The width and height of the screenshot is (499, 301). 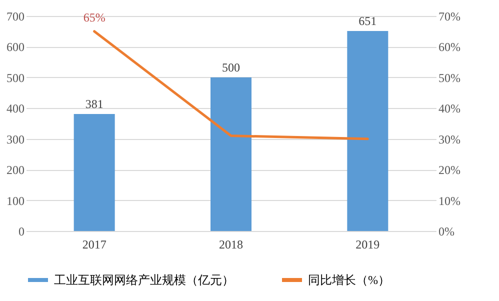 I want to click on y2-tick-label: 60%, so click(x=449, y=47).